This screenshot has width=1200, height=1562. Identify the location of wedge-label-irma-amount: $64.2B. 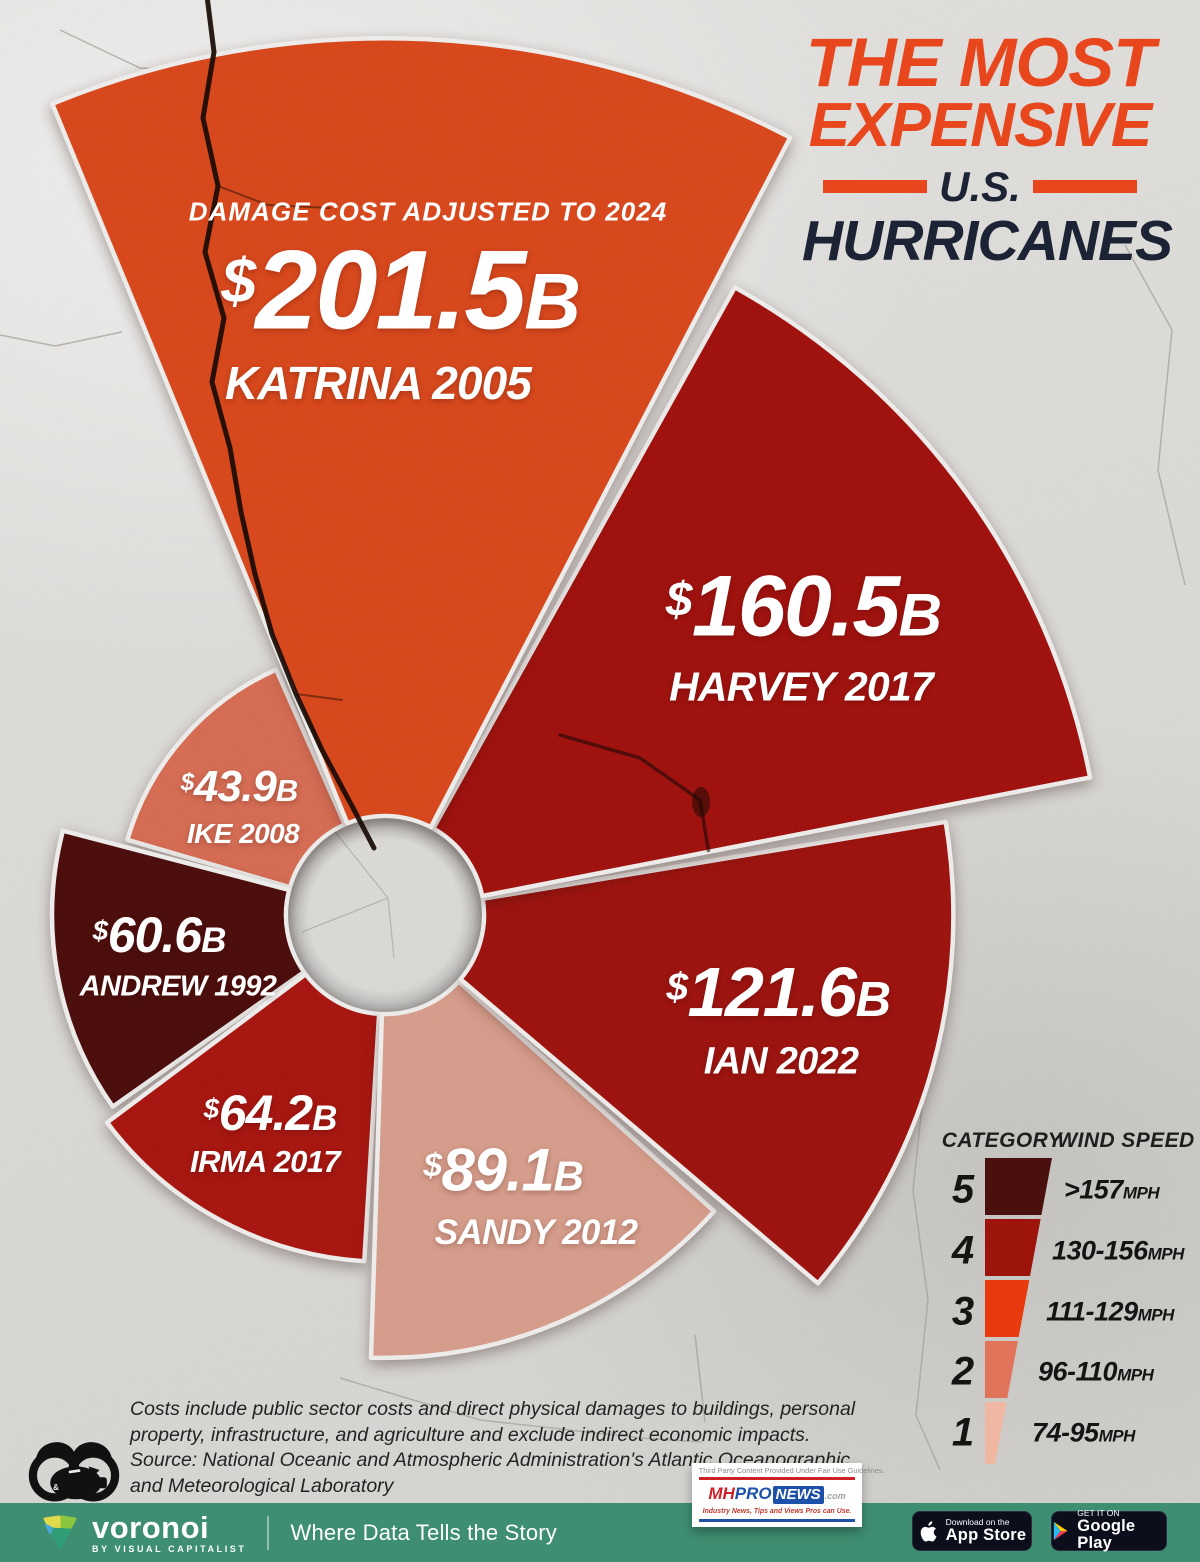
(270, 1113).